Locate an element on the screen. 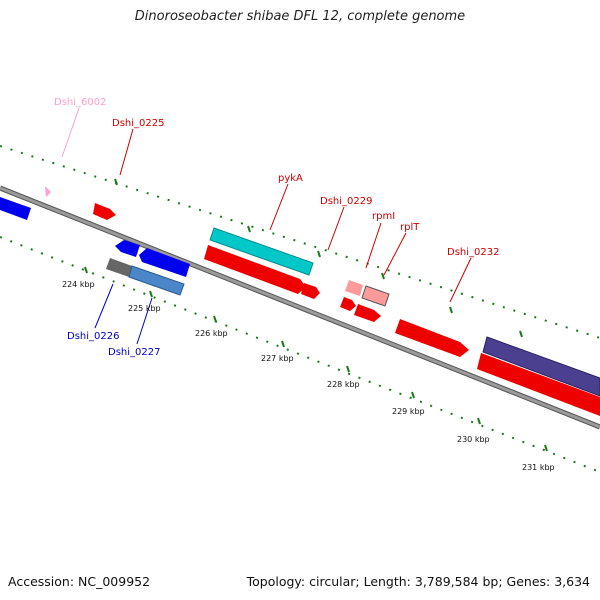 This screenshot has height=600, width=600. accession-label: Accession: NC_009952 is located at coordinates (79, 581).